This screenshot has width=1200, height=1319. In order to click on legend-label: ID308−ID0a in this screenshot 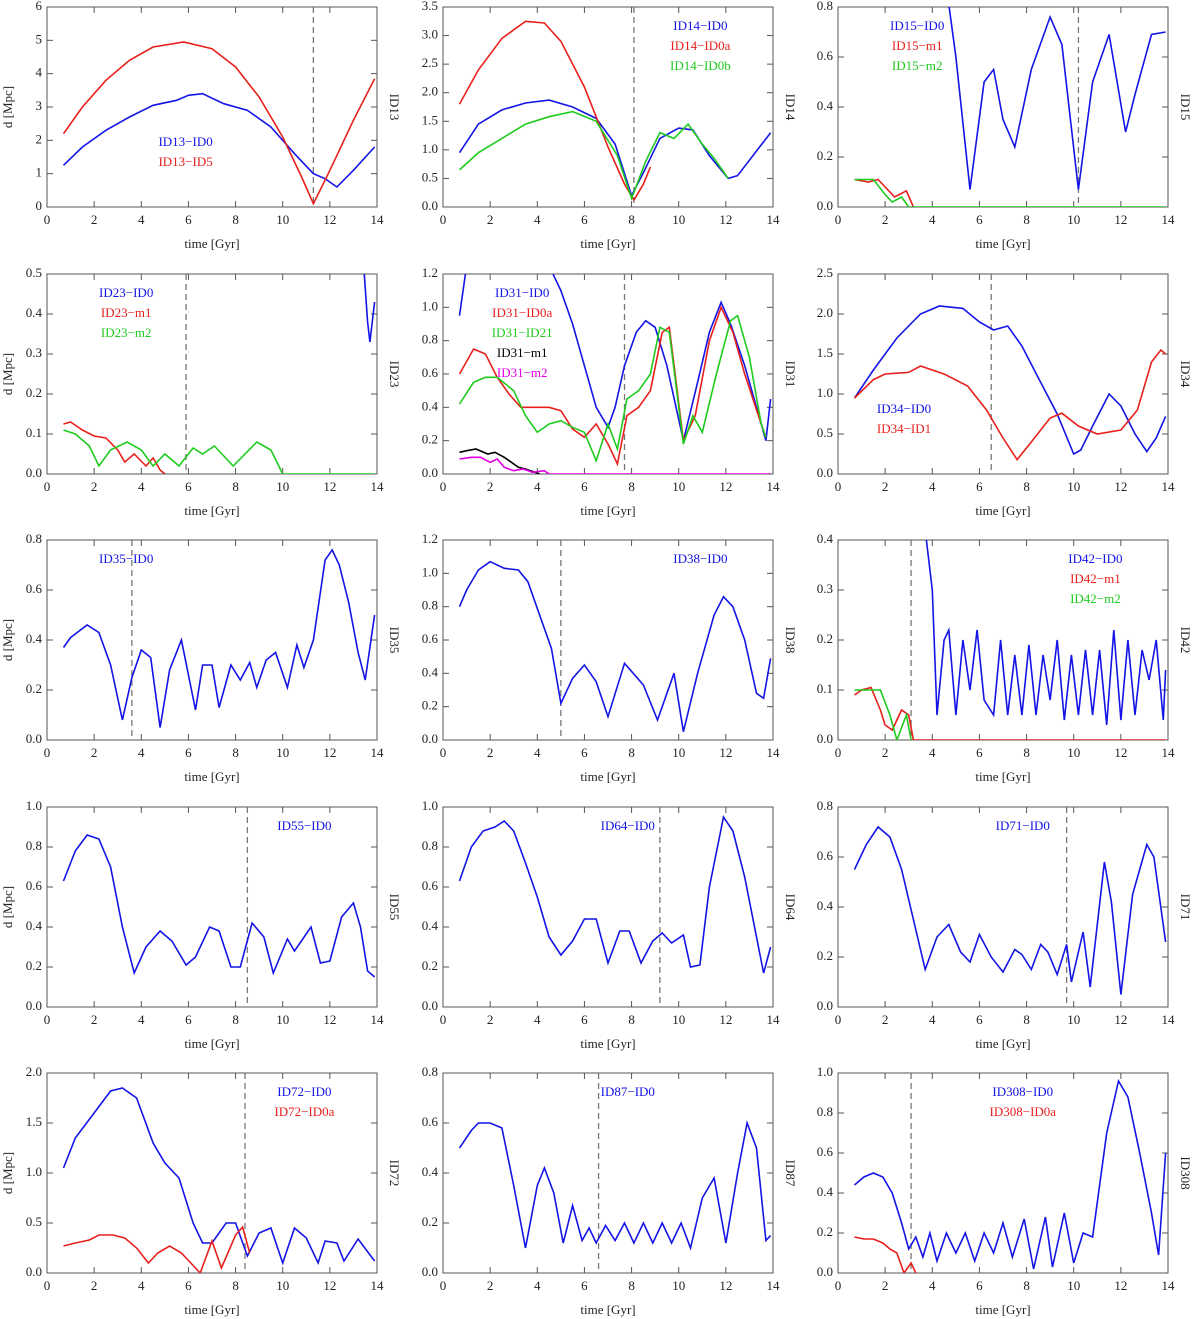, I will do `click(1023, 1111)`.